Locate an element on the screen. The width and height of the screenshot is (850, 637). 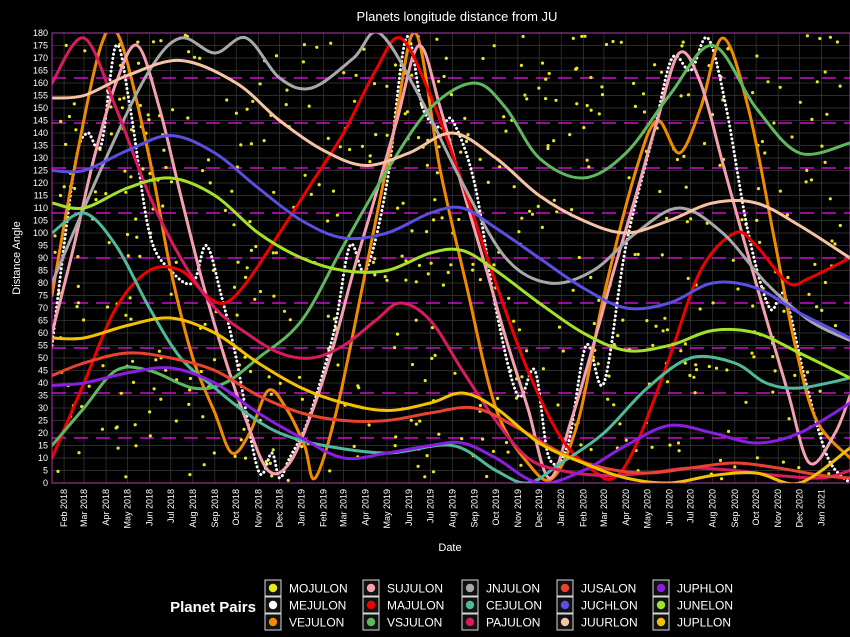
y-tick-label: 150 is located at coordinates (40, 108).